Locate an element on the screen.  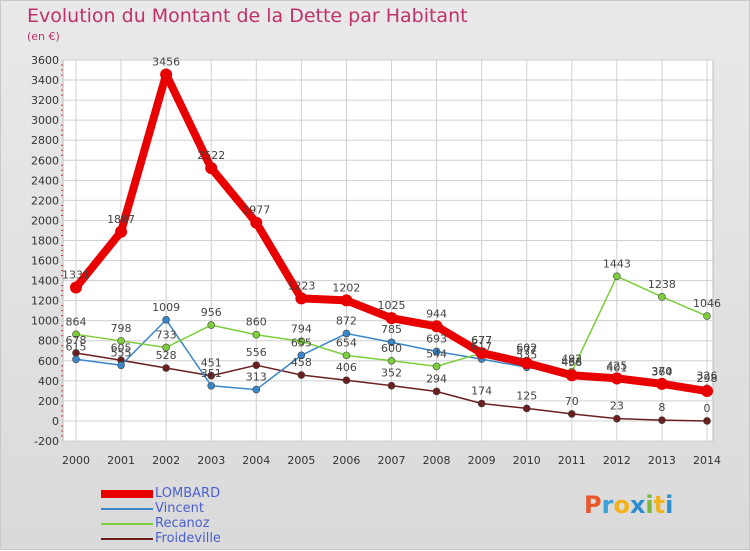
data-label-froideville: 294 is located at coordinates (436, 378).